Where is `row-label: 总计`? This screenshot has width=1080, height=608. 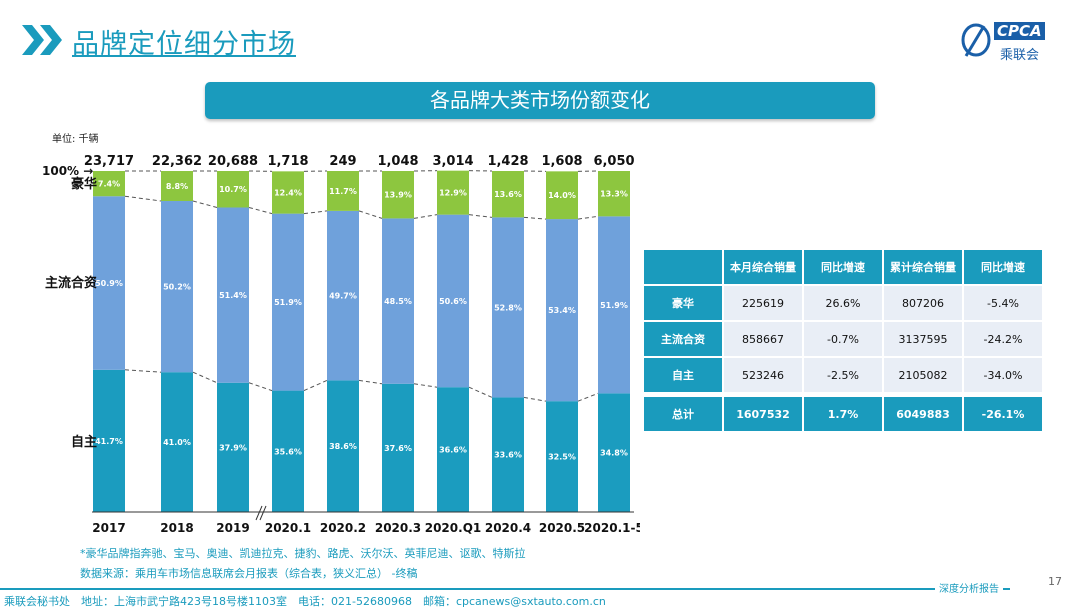 row-label: 总计 is located at coordinates (683, 412).